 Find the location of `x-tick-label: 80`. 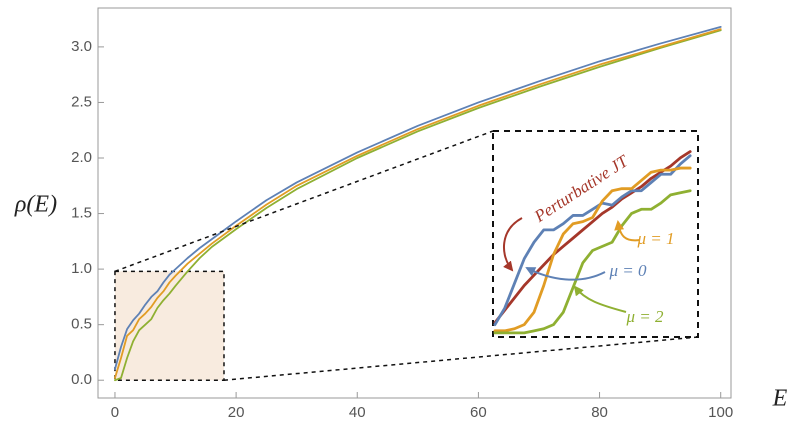

x-tick-label: 80 is located at coordinates (599, 412).